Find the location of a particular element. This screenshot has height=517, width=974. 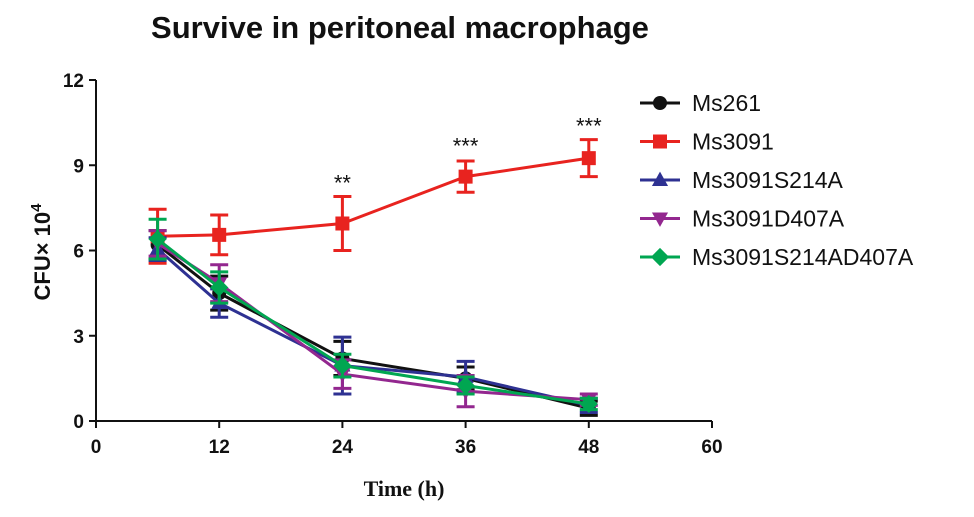

x-tick-label: 36 is located at coordinates (465, 447).